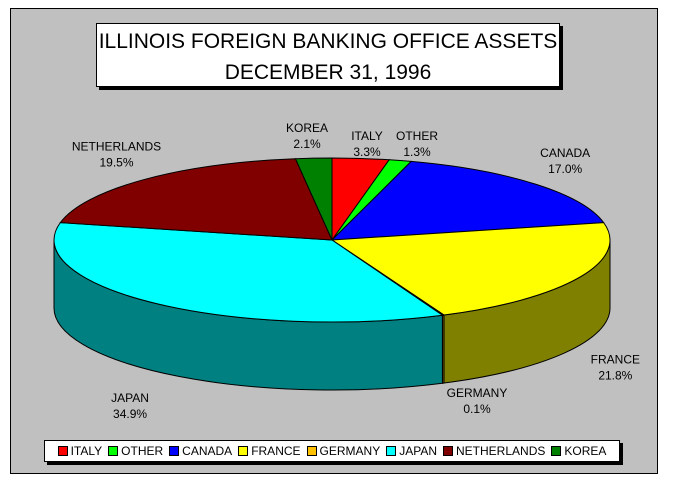  I want to click on legend-label: CANADA, so click(207, 451).